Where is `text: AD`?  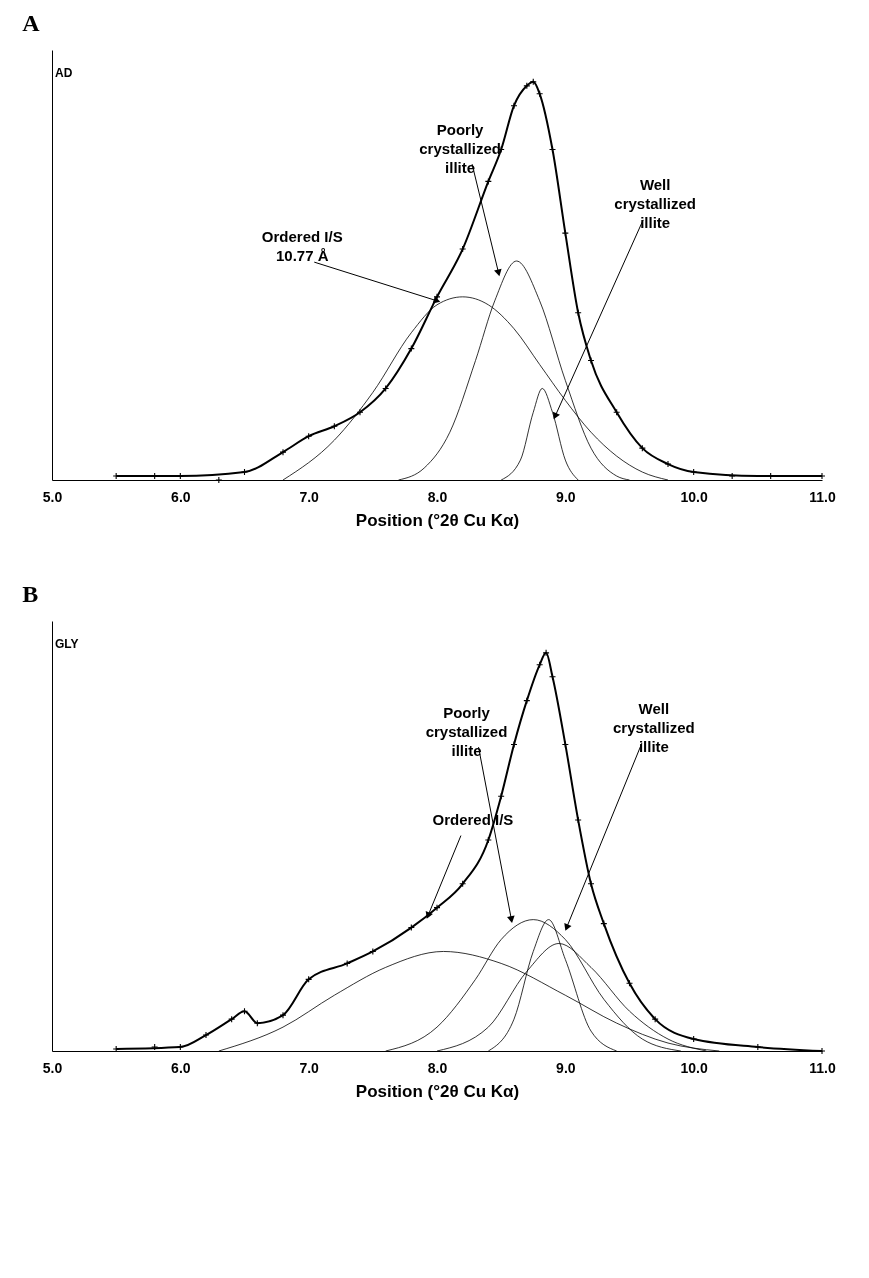
text: AD is located at coordinates (64, 73).